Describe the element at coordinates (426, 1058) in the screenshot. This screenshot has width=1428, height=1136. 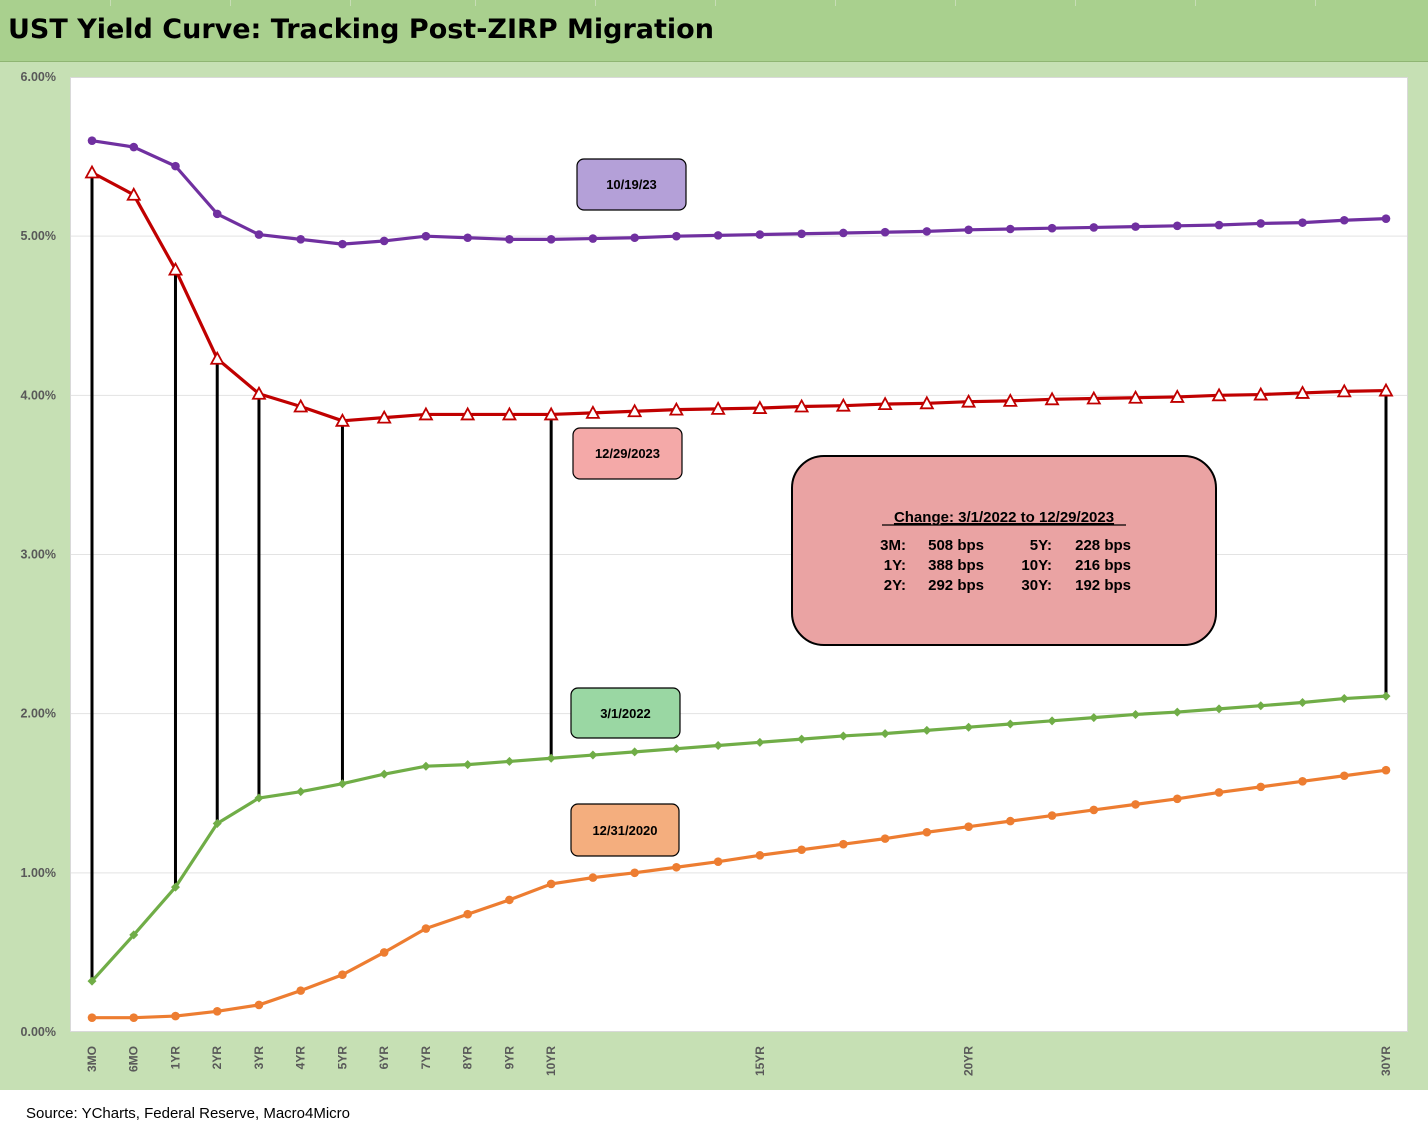
I see `x-tick-label: 7YR` at that location.